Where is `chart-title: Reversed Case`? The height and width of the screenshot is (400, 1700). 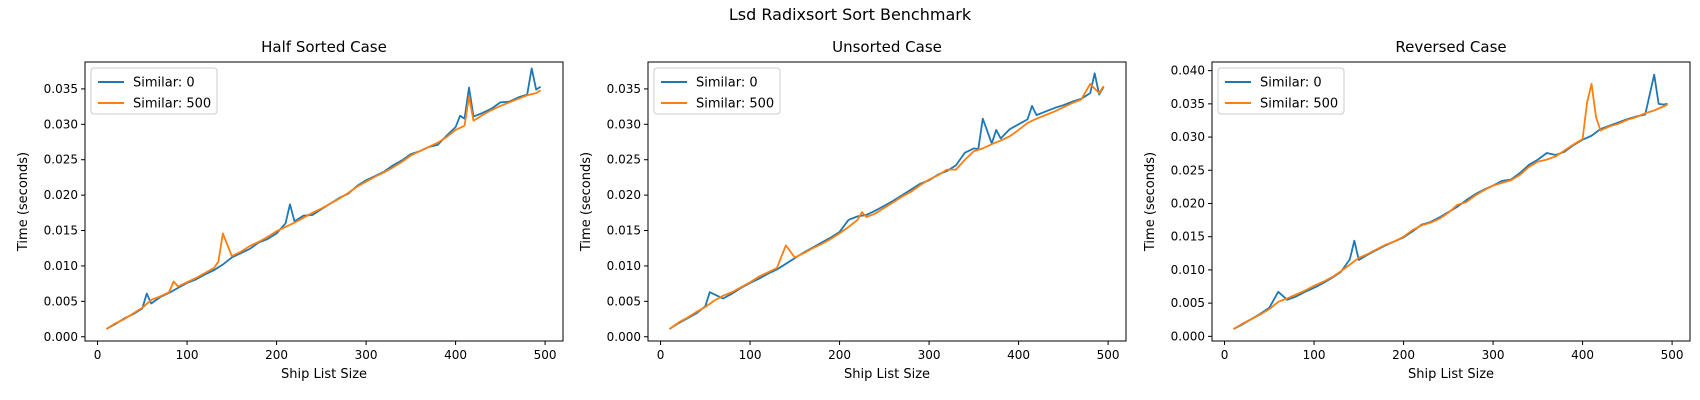
chart-title: Reversed Case is located at coordinates (1450, 47).